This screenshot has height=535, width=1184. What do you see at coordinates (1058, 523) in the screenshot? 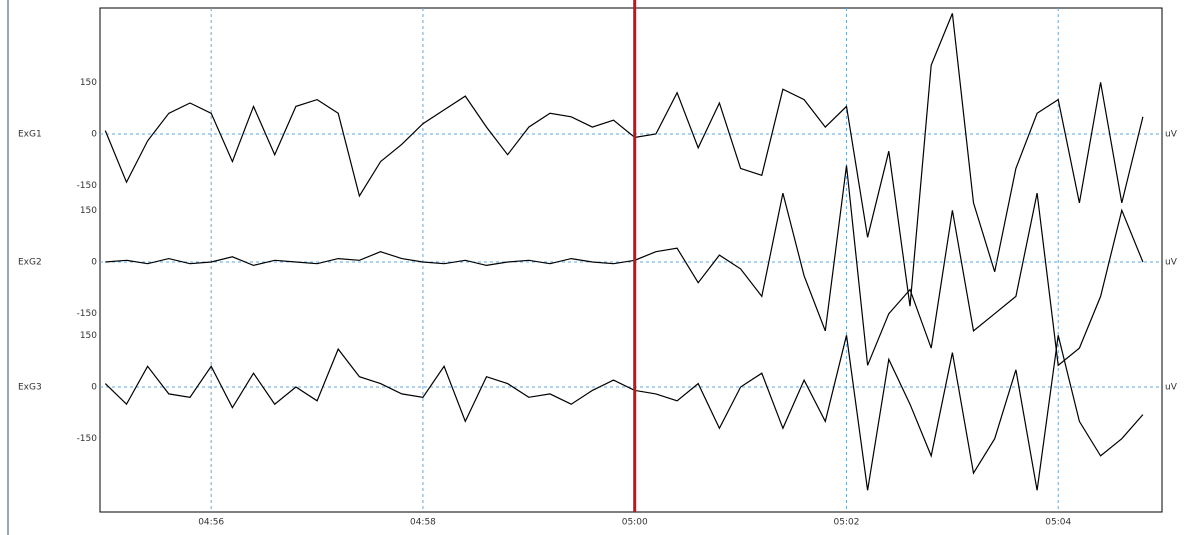
I see `x-tick-label: 05:04` at bounding box center [1058, 523].